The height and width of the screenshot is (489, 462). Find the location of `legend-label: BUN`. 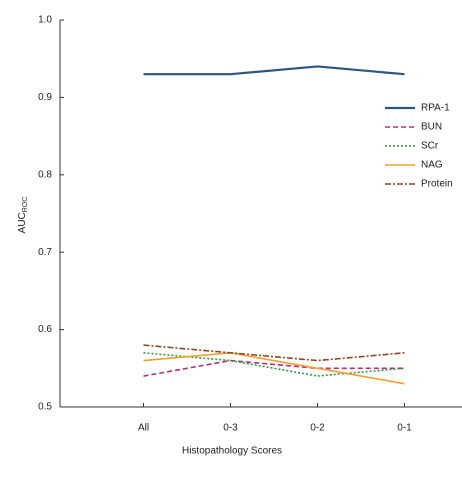

legend-label: BUN is located at coordinates (431, 127).